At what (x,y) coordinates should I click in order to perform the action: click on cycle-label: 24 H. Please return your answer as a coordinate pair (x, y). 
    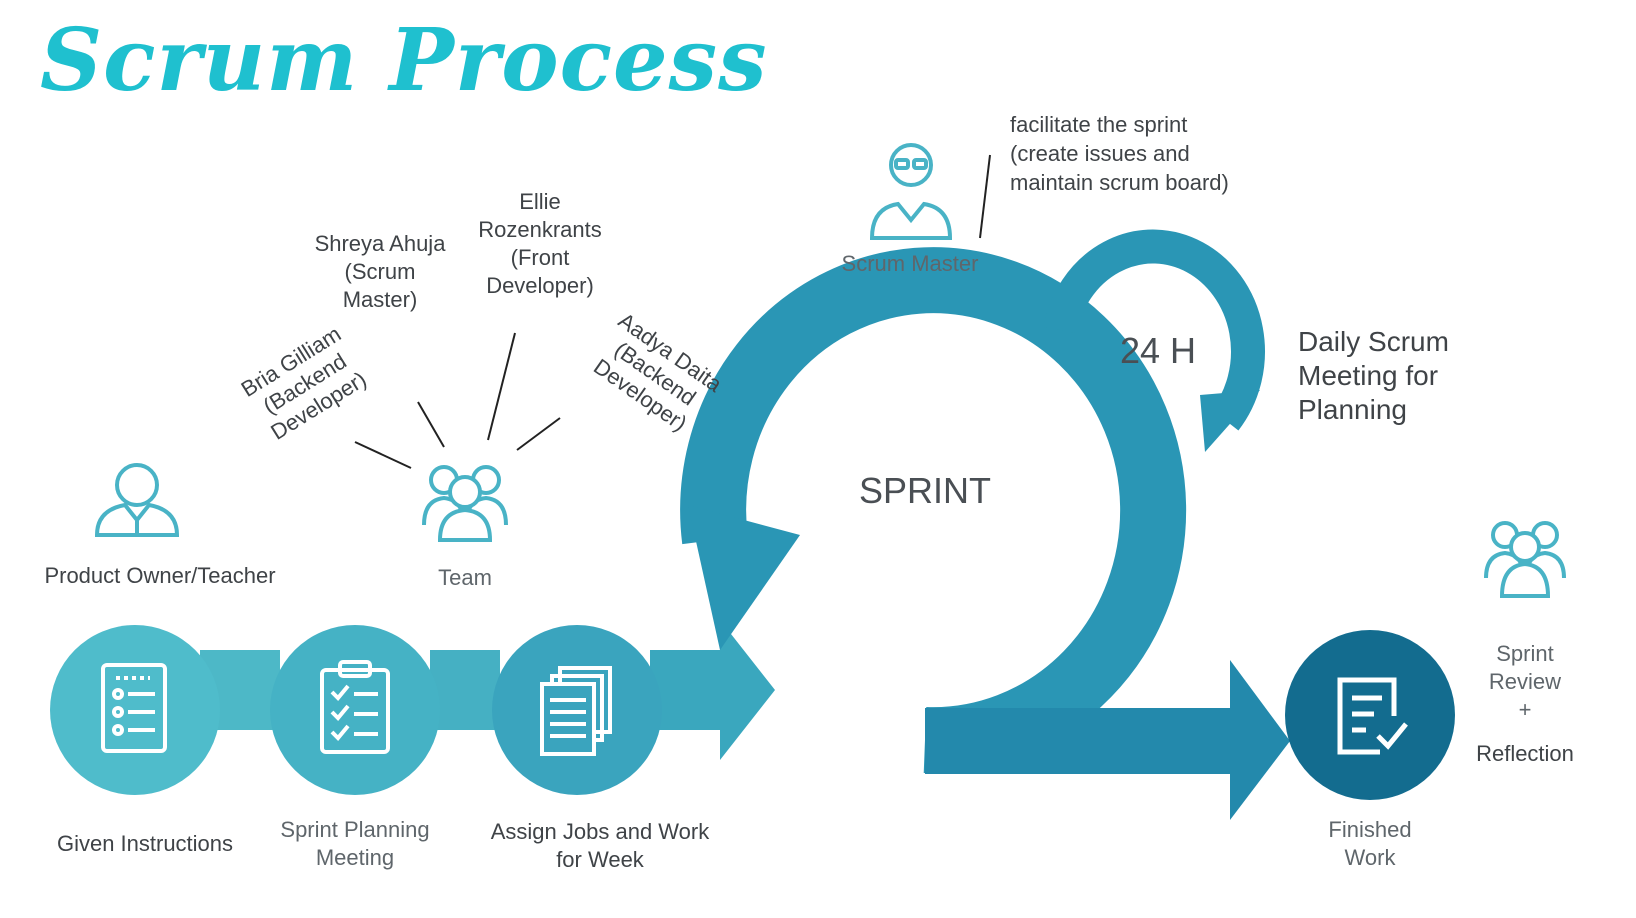
    Looking at the image, I should click on (1158, 350).